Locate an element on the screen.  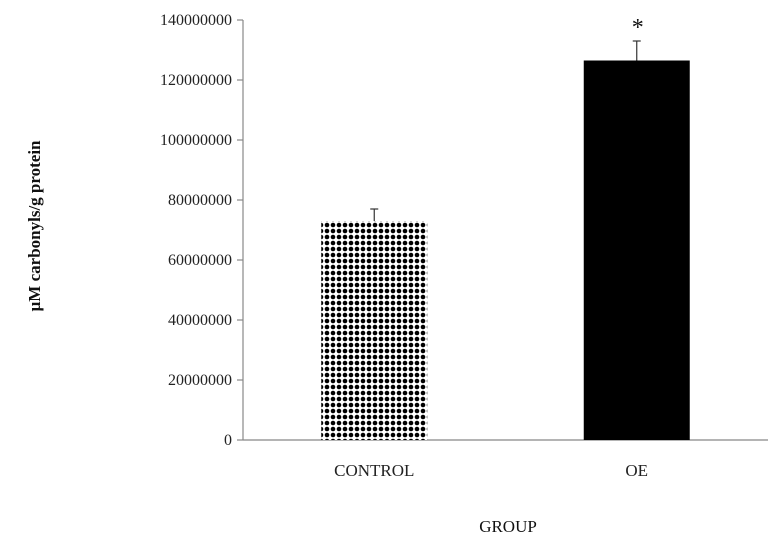
y-tick-label: 20000000 is located at coordinates (200, 380).